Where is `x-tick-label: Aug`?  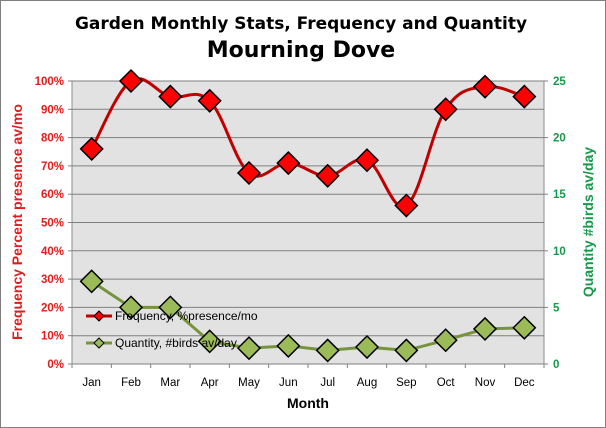
x-tick-label: Aug is located at coordinates (367, 383).